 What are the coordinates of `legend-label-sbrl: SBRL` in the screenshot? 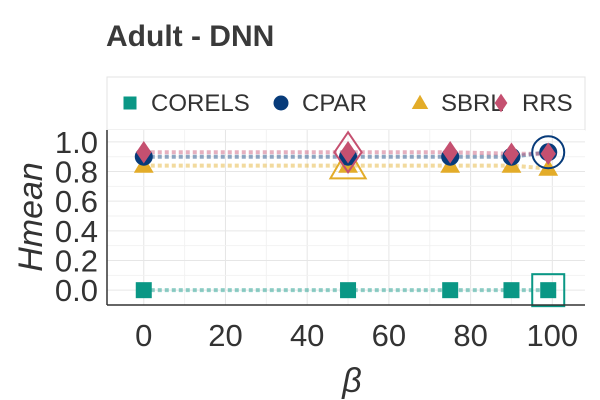 It's located at (472, 103).